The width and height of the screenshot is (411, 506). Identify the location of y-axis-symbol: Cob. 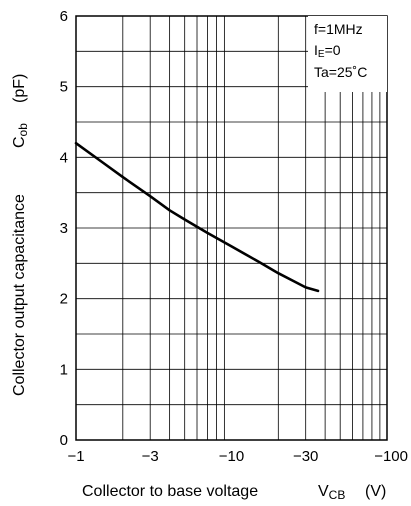
(20, 135).